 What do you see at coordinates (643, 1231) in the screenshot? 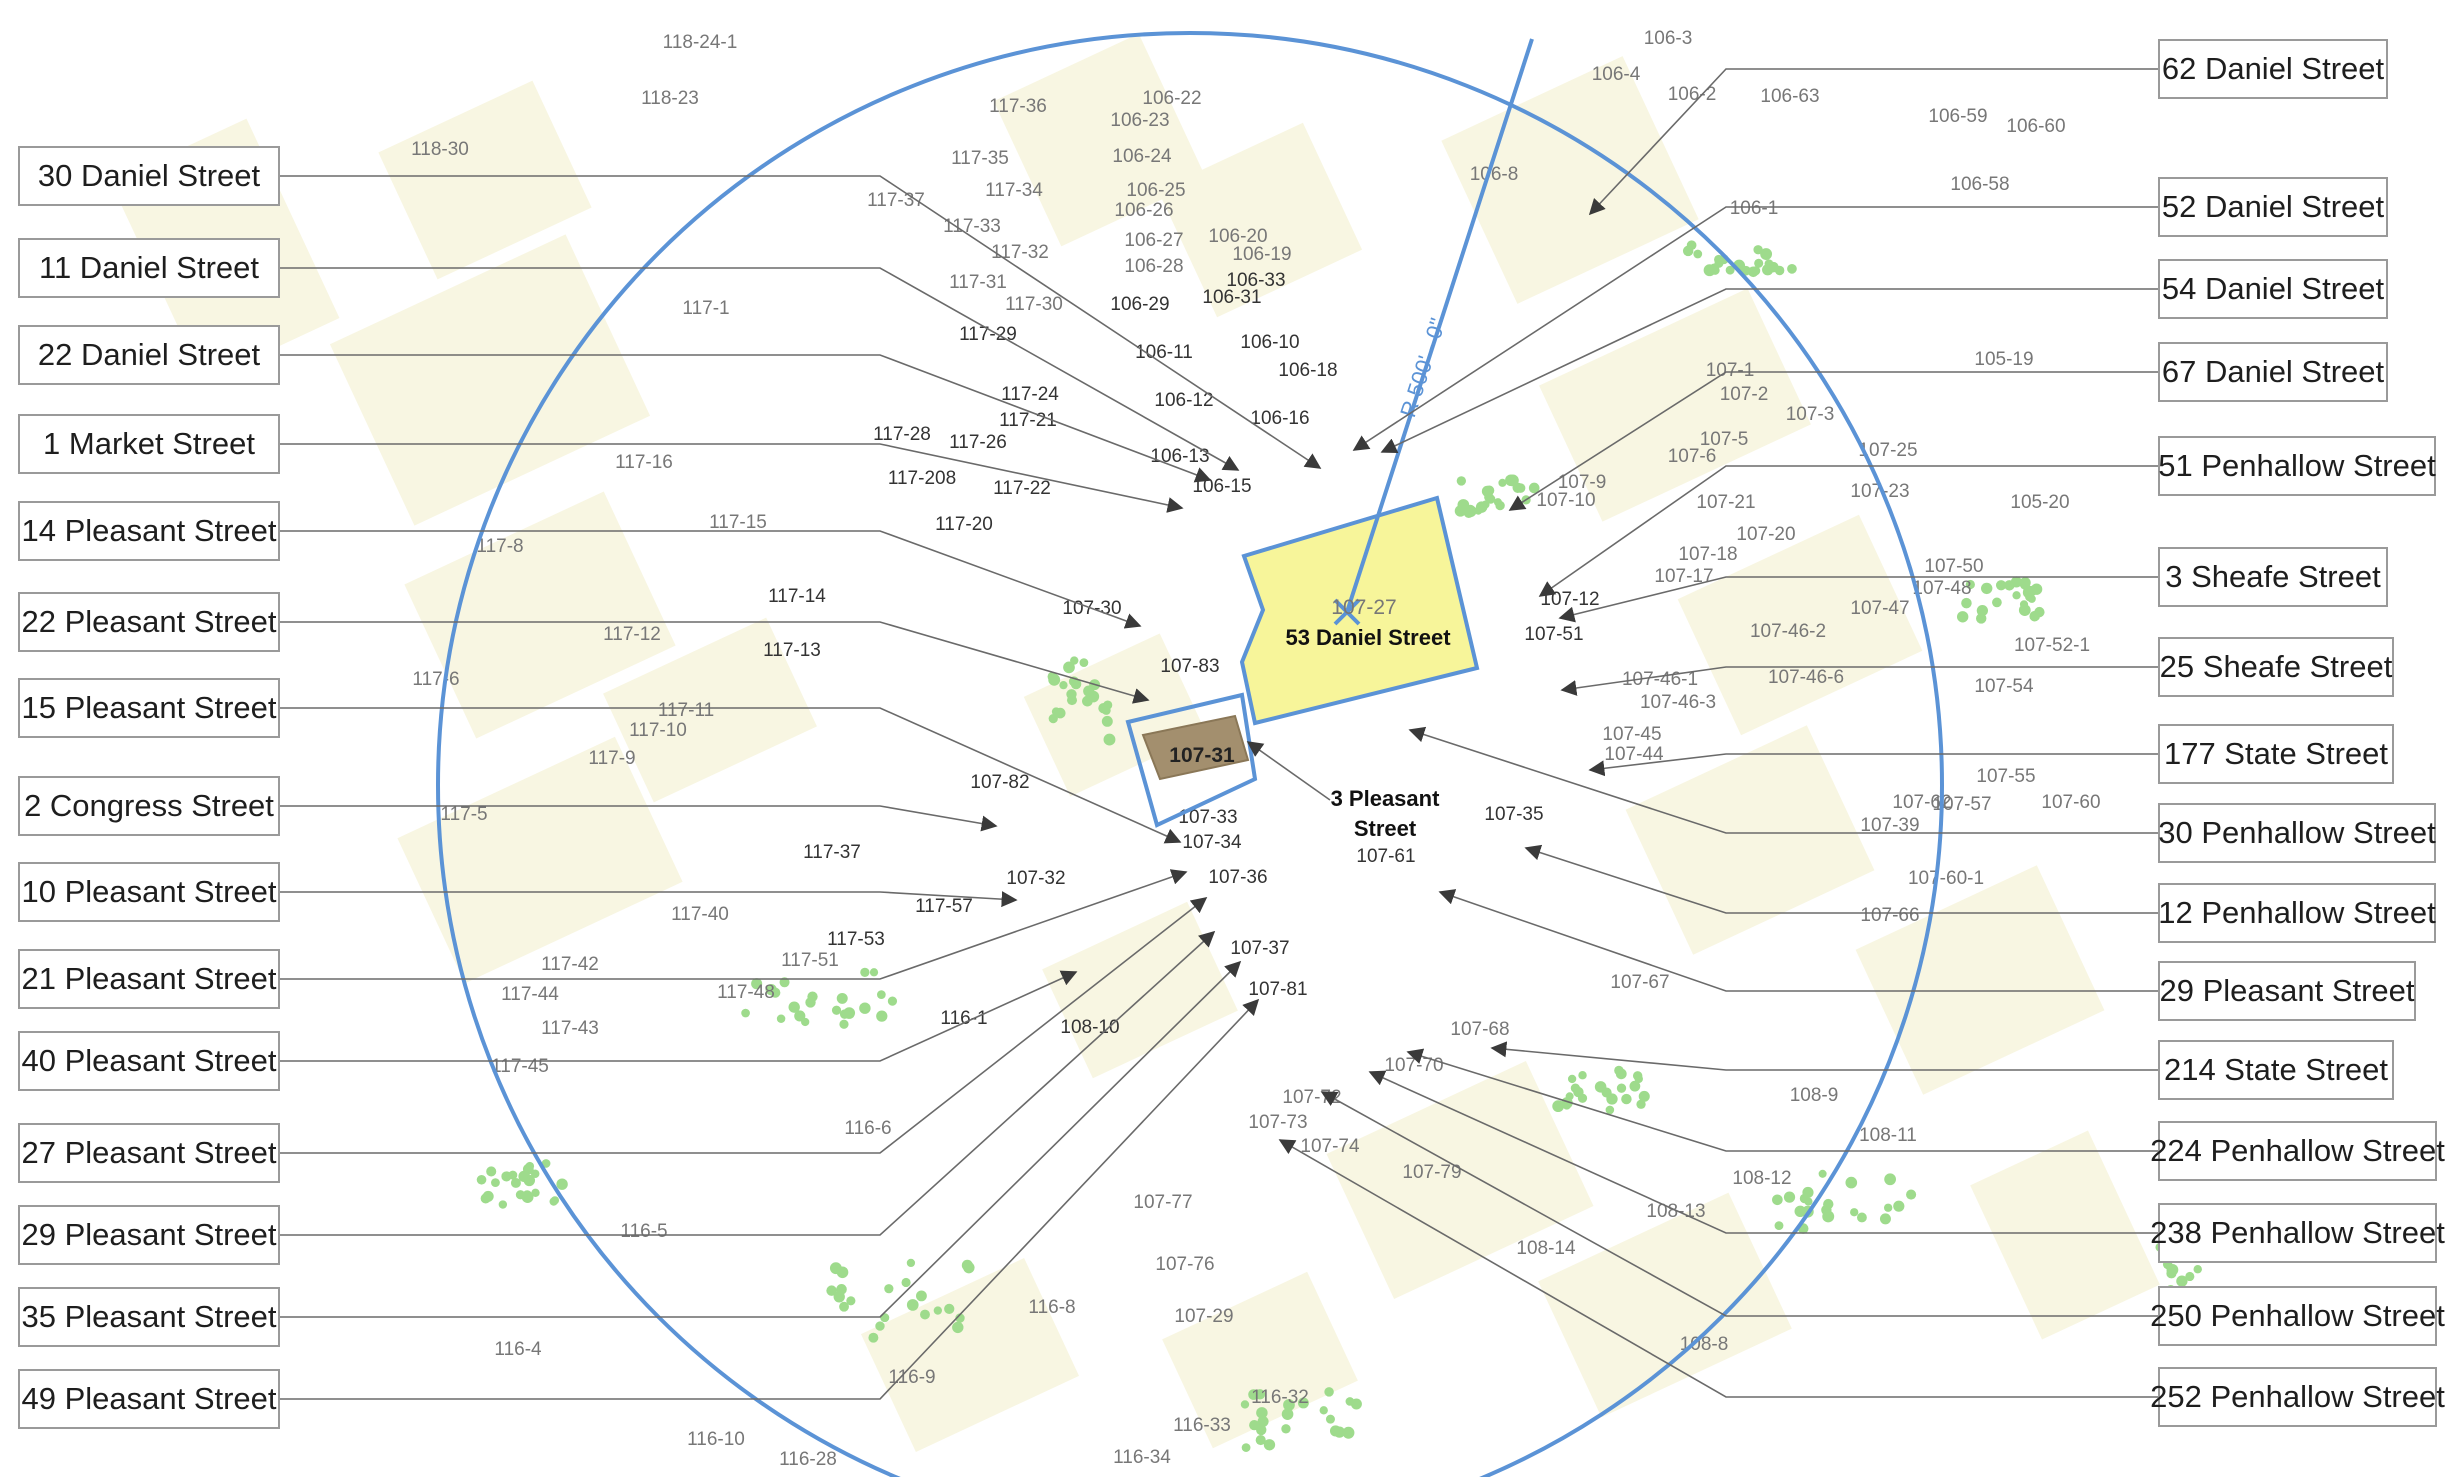
I see `parcel-number: 116-5` at bounding box center [643, 1231].